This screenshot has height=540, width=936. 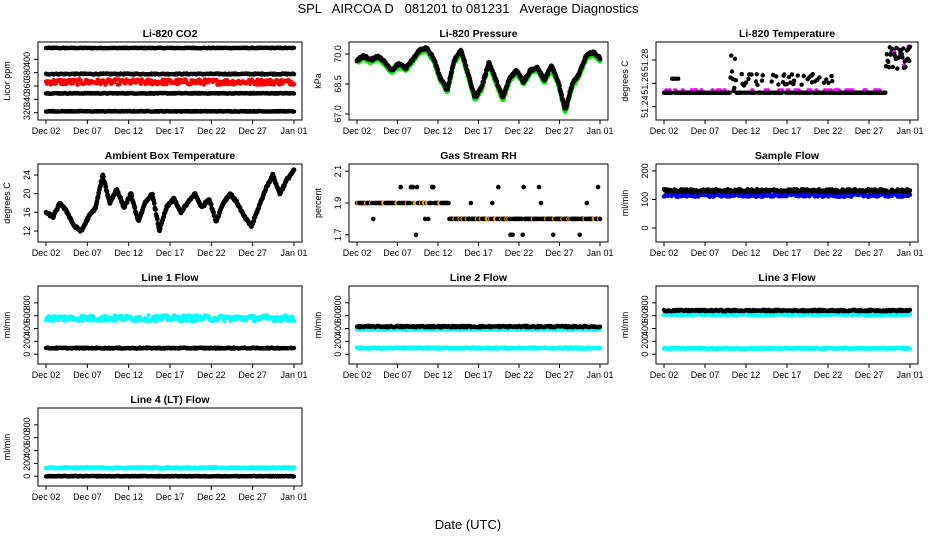 What do you see at coordinates (27, 85) in the screenshot?
I see `y-tick-label: 360` at bounding box center [27, 85].